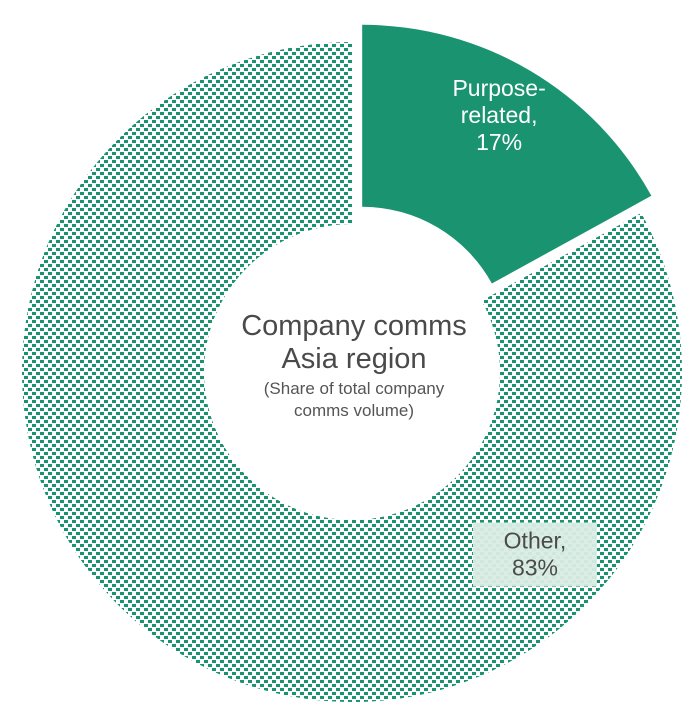 The image size is (686, 708). What do you see at coordinates (535, 541) in the screenshot?
I see `slice-label-1-line-0: Other,` at bounding box center [535, 541].